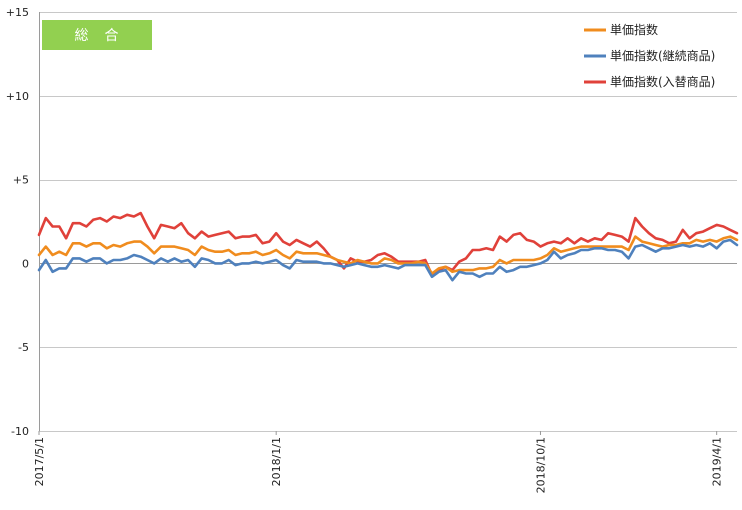 This screenshot has height=510, width=742. I want to click on y-tick-label: -10, so click(20, 431).